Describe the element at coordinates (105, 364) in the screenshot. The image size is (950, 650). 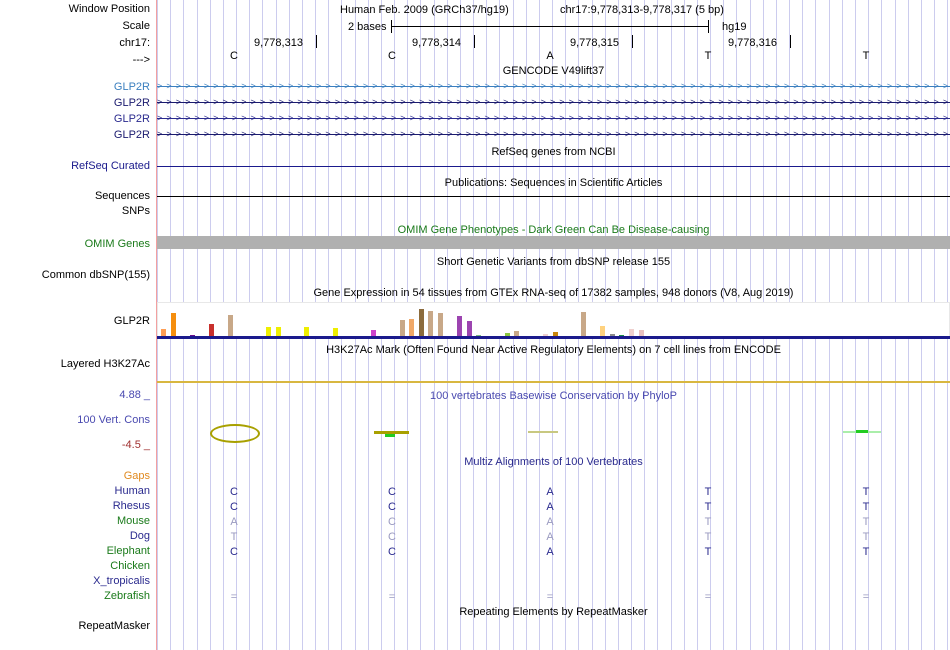
I see `h3k27ac-track-label: Layered H3K27Ac` at that location.